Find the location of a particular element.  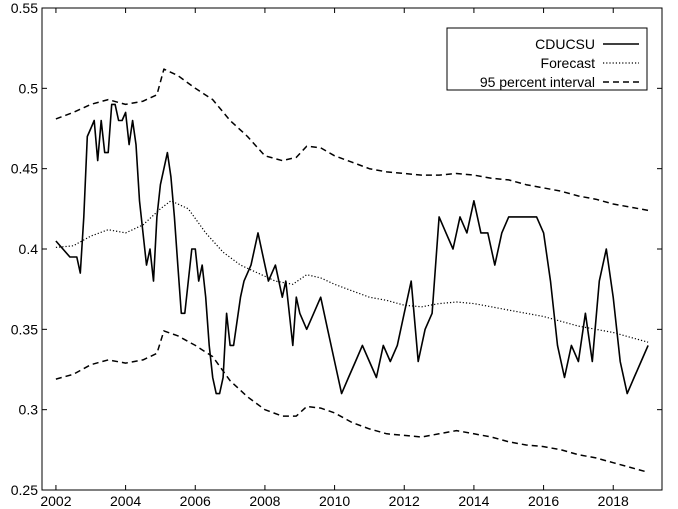

legend: CDUCSU Forecast 95 percent interval is located at coordinates (547, 59).